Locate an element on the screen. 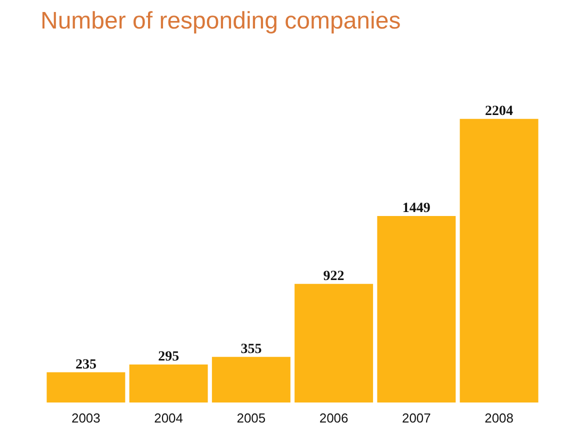 The width and height of the screenshot is (574, 432). x-tick-label: 2003 is located at coordinates (85, 418).